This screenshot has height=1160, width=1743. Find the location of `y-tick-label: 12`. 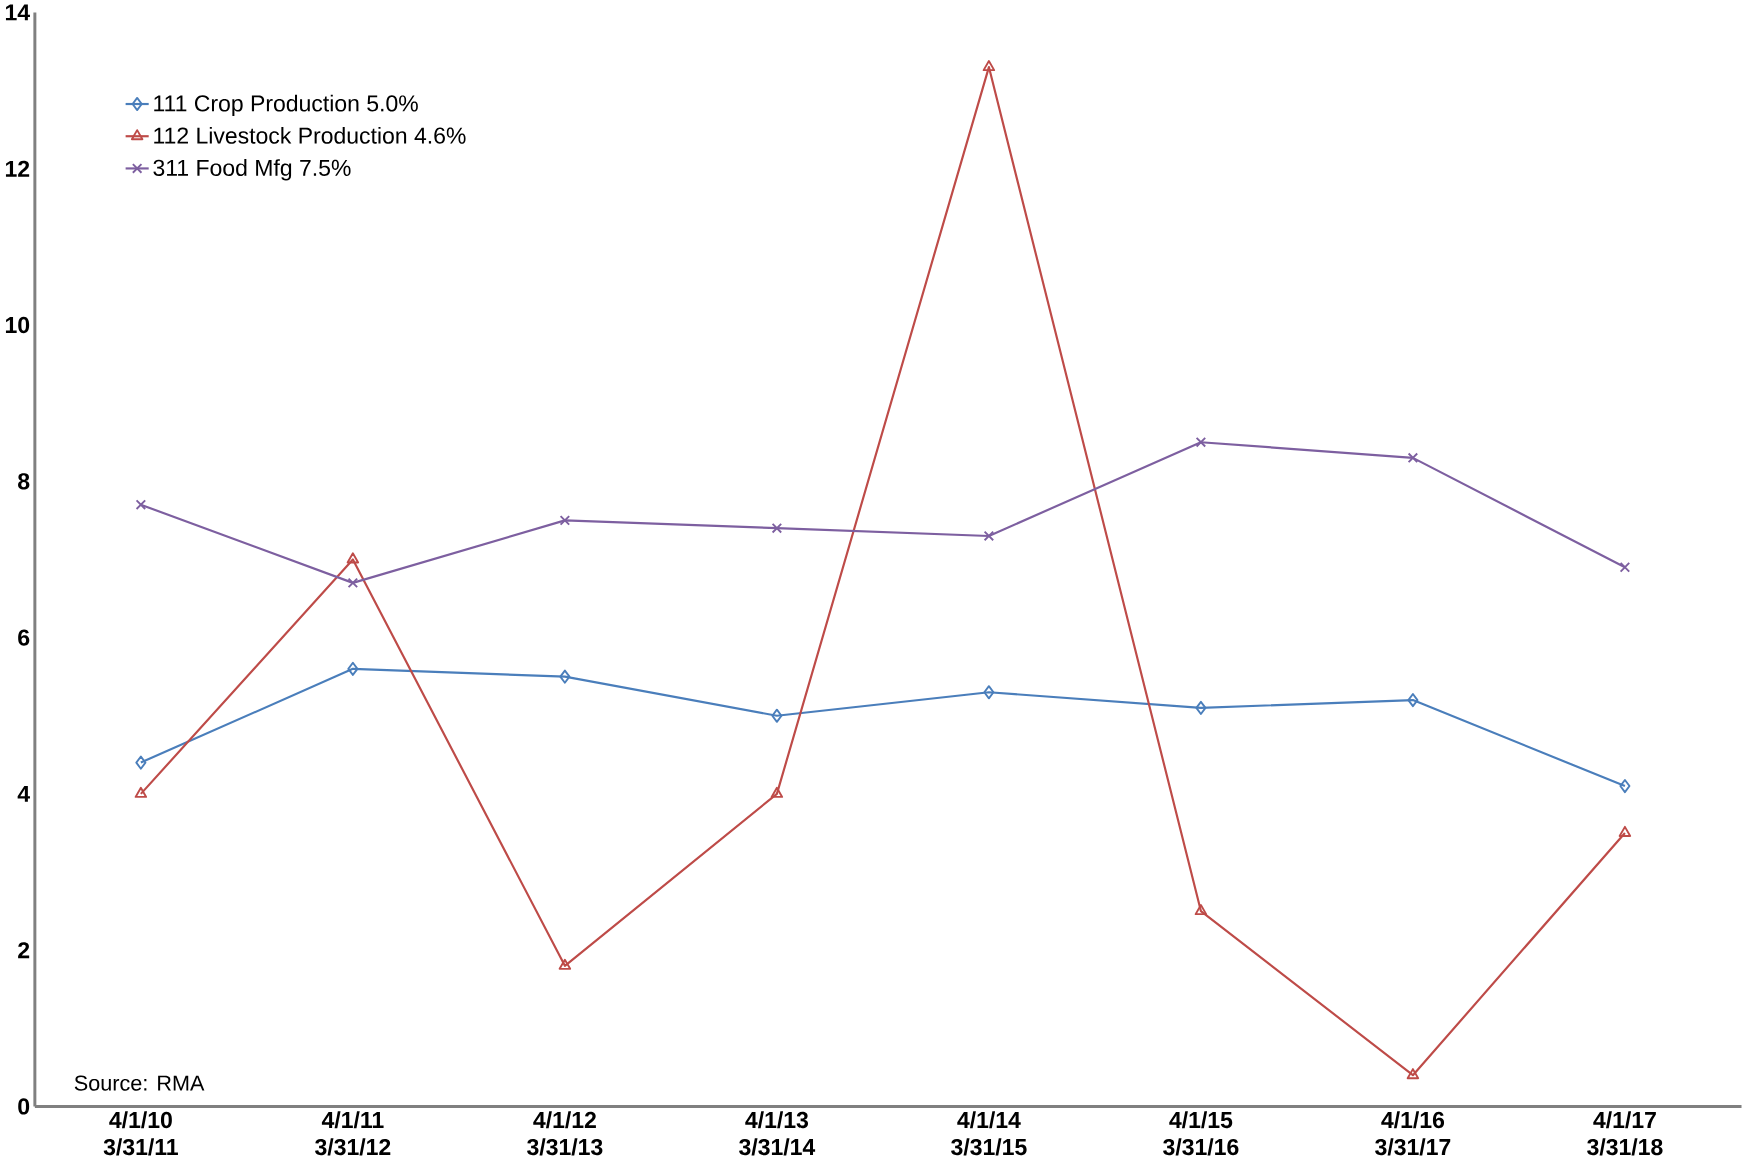

y-tick-label: 12 is located at coordinates (17, 168).